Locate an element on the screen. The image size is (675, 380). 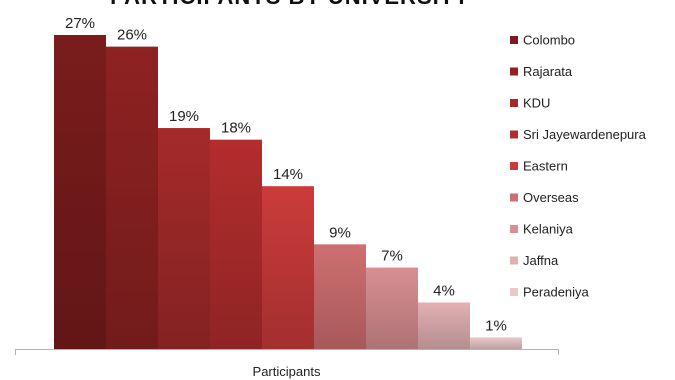
bar-peradeniya is located at coordinates (496, 343).